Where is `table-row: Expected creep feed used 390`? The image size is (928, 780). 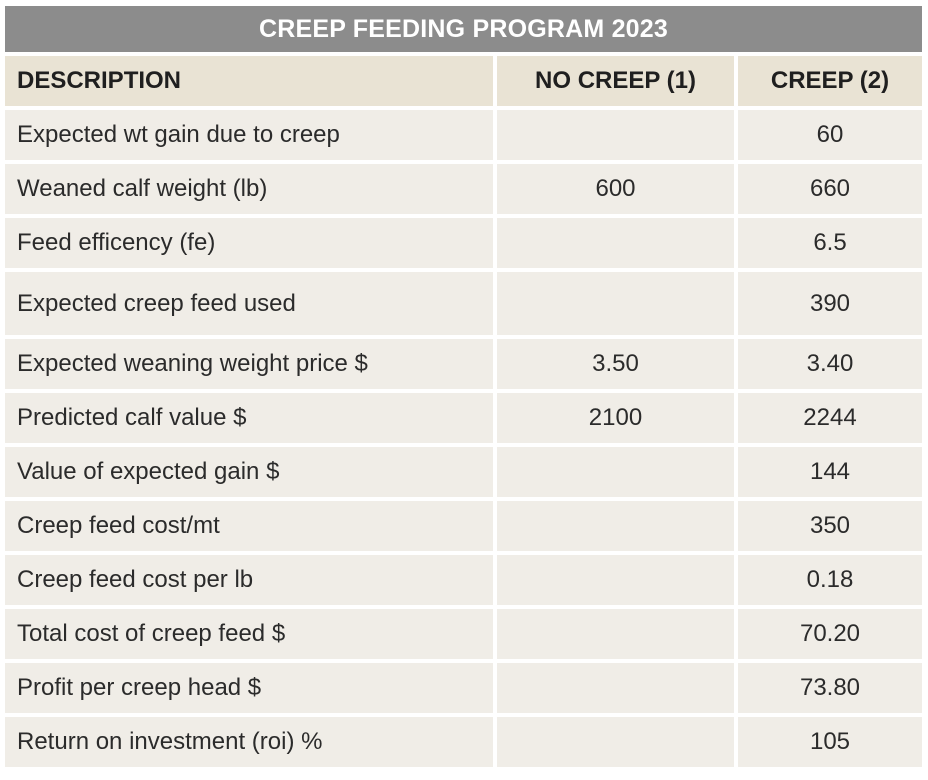
table-row: Expected creep feed used 390 is located at coordinates (463, 305).